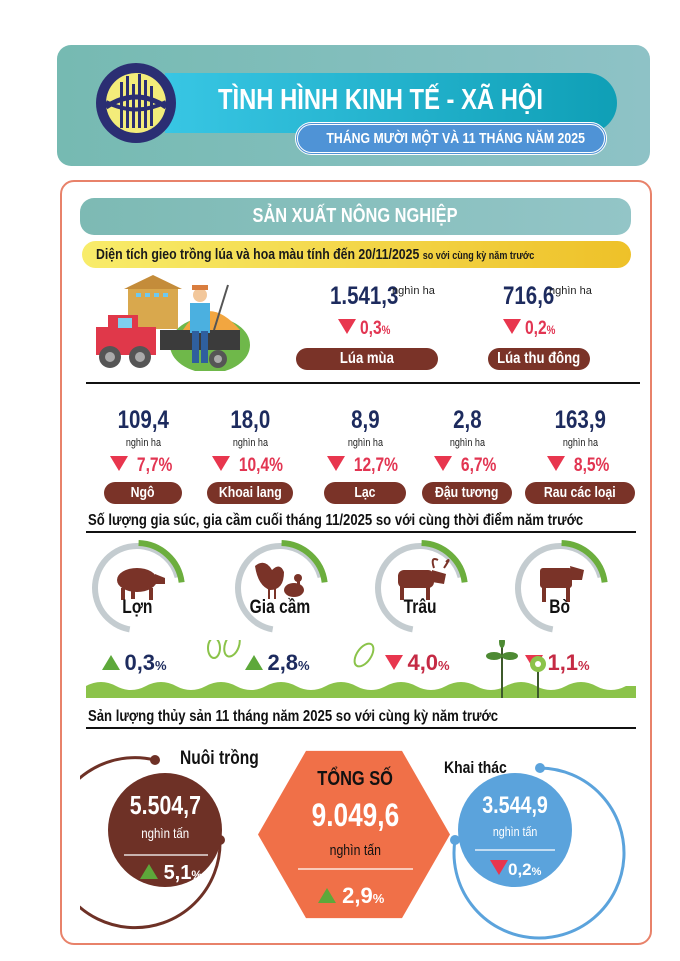  Describe the element at coordinates (580, 466) in the screenshot. I see `crop-change: 8,5%` at that location.